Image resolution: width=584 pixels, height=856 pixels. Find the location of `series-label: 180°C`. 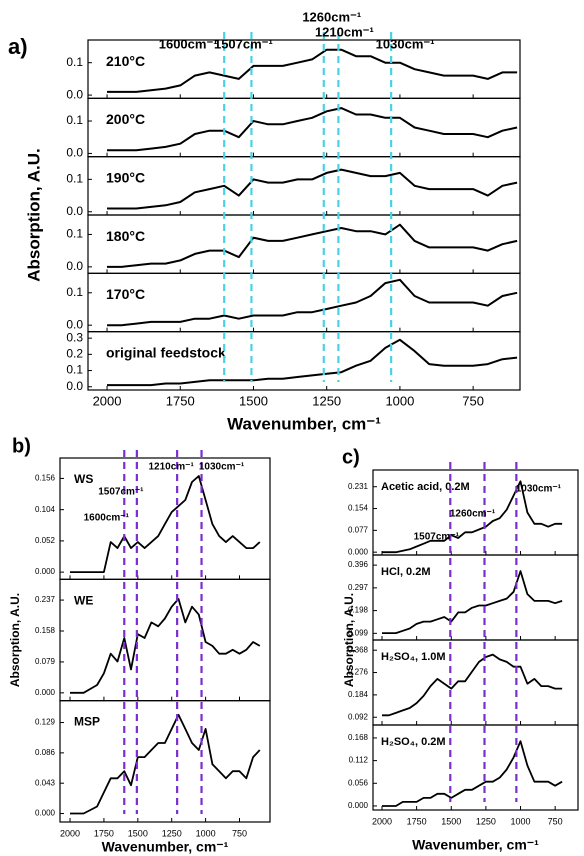

series-label: 180°C is located at coordinates (125, 236).